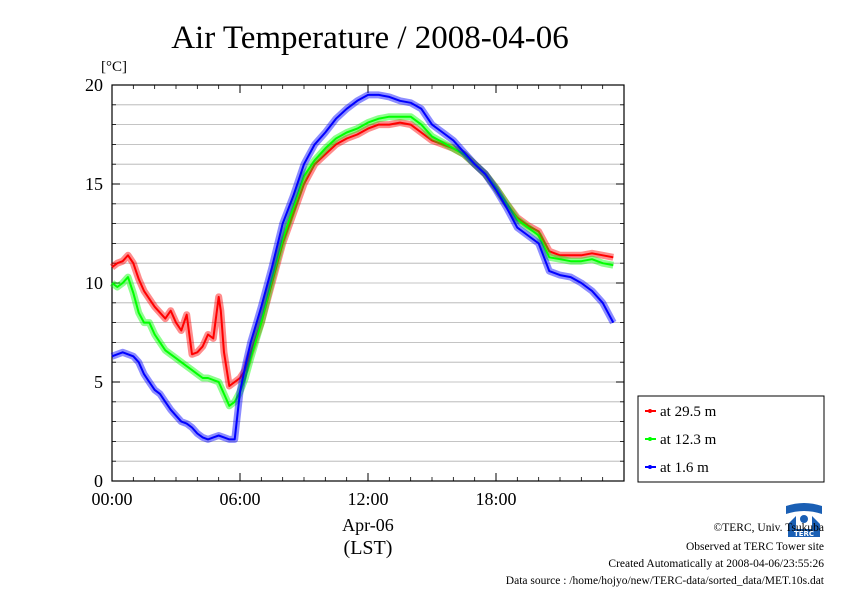 This screenshot has width=842, height=595. I want to click on legend-label: at 12.3 m, so click(688, 440).